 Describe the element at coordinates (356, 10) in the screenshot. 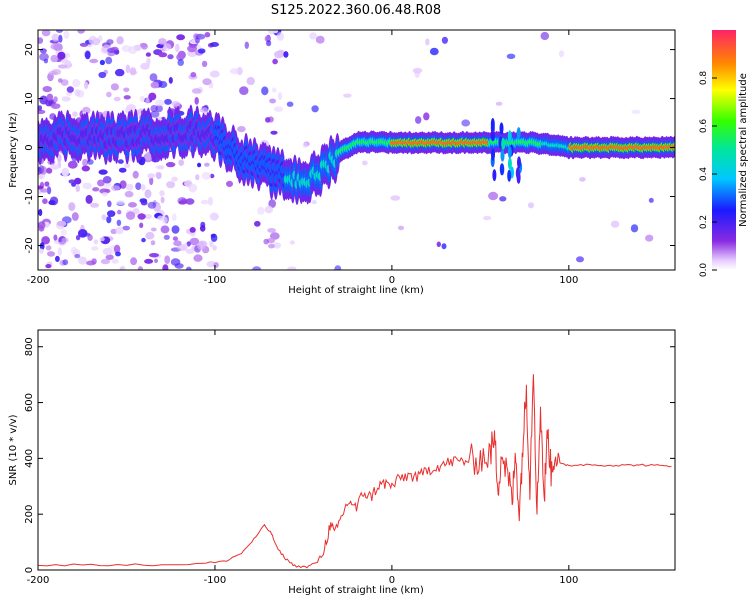

I see `figure-title: S125.2022.360.06.48.R08` at that location.